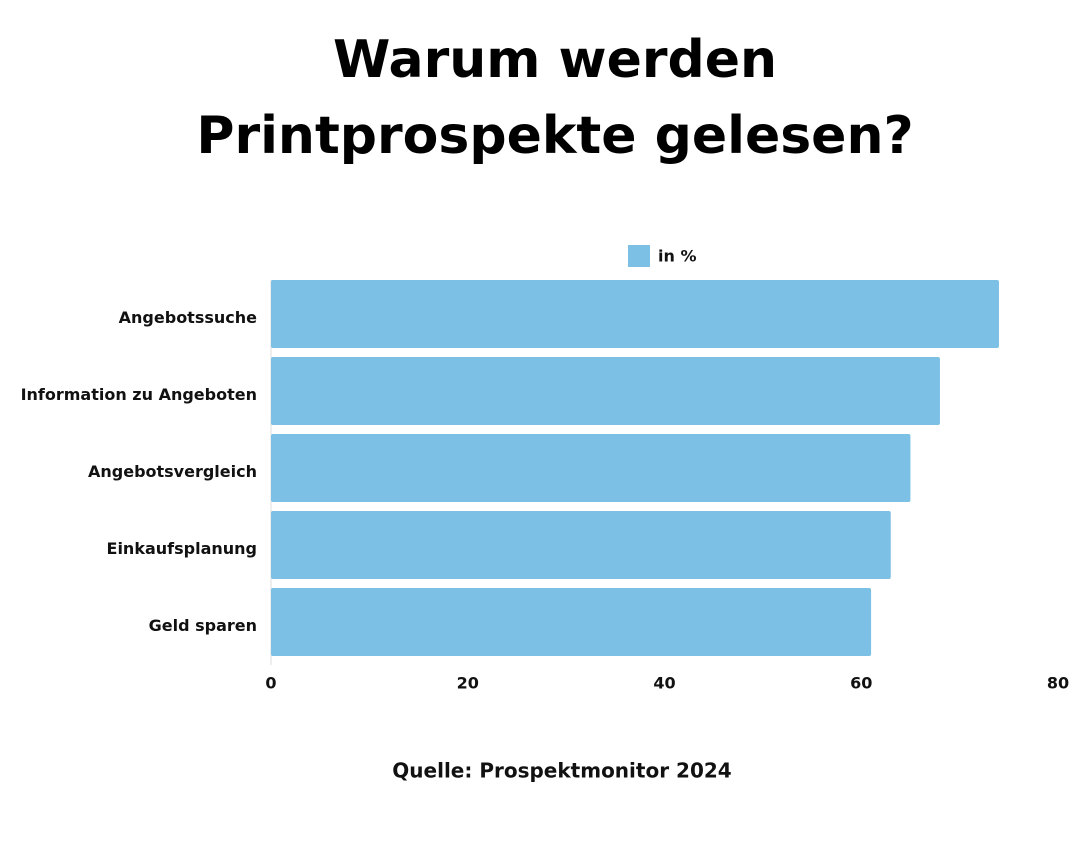 The image size is (1080, 847). I want to click on x-tick-label: 0, so click(270, 683).